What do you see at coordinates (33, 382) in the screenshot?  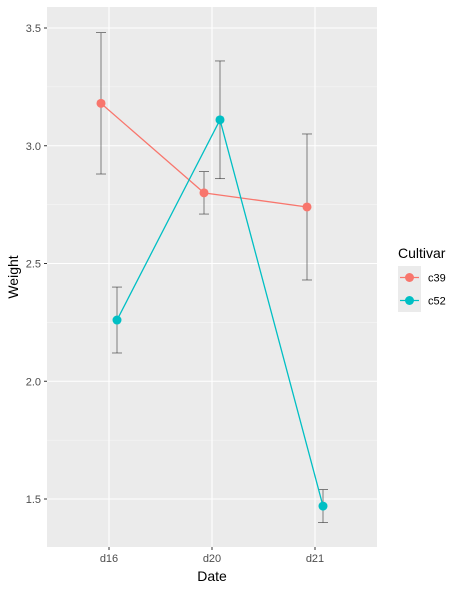 I see `y-tick-label: 2.0` at bounding box center [33, 382].